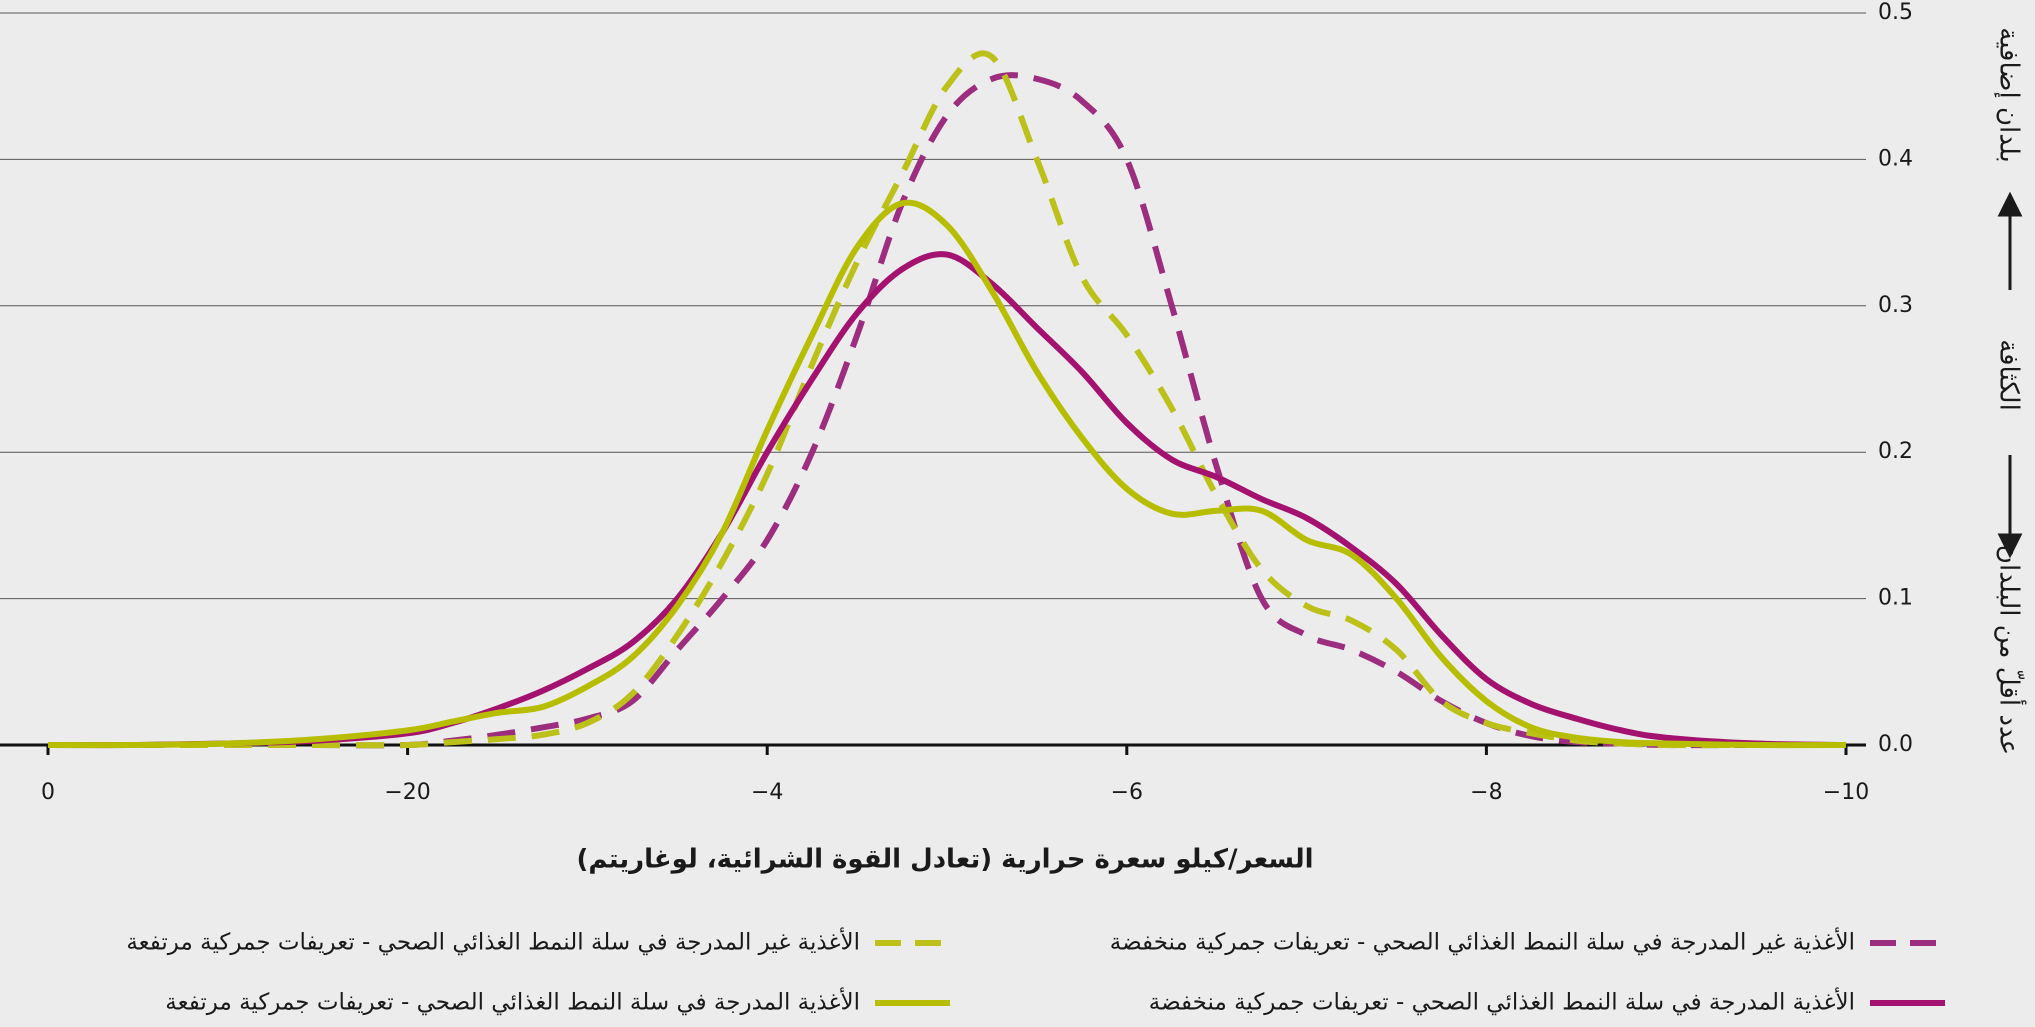 This screenshot has height=1027, width=2035. Describe the element at coordinates (407, 792) in the screenshot. I see `x-tick-label: −20` at that location.